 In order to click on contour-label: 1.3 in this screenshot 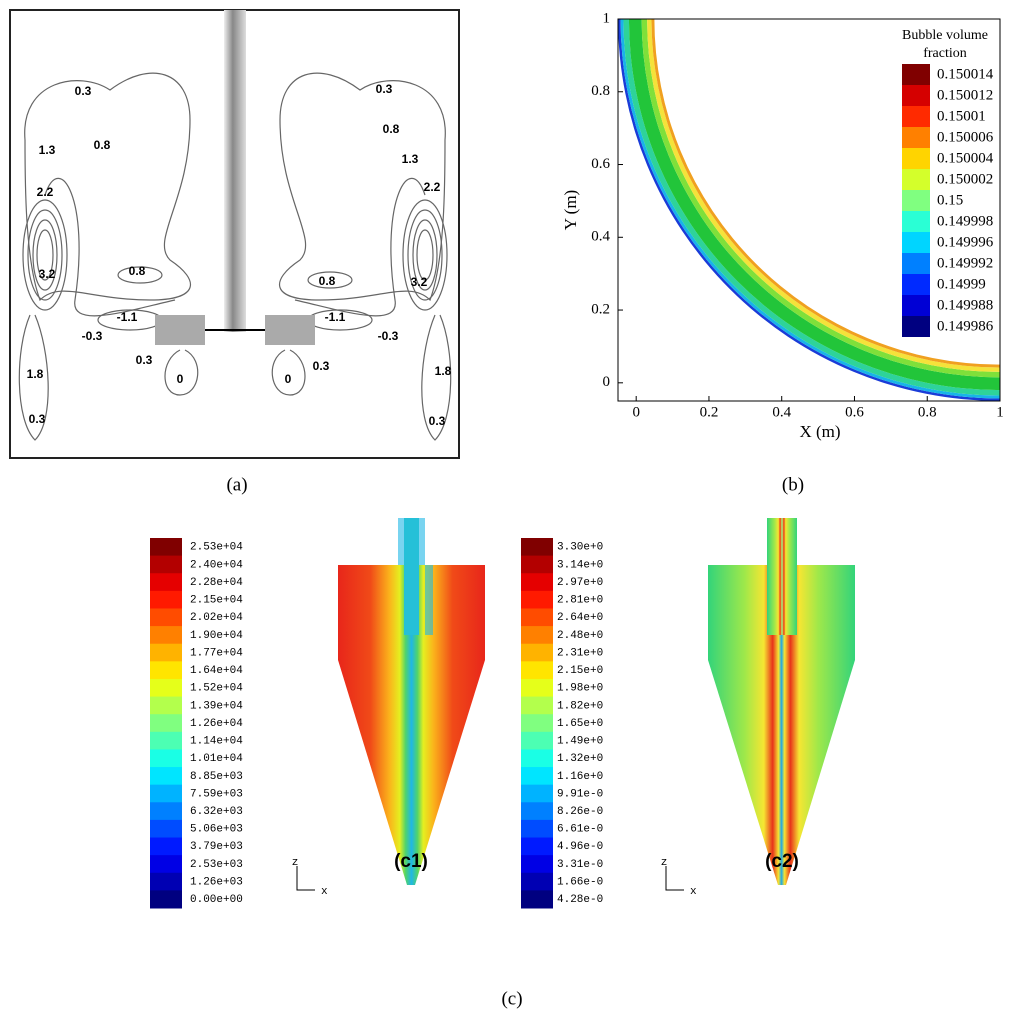, I will do `click(47, 150)`.